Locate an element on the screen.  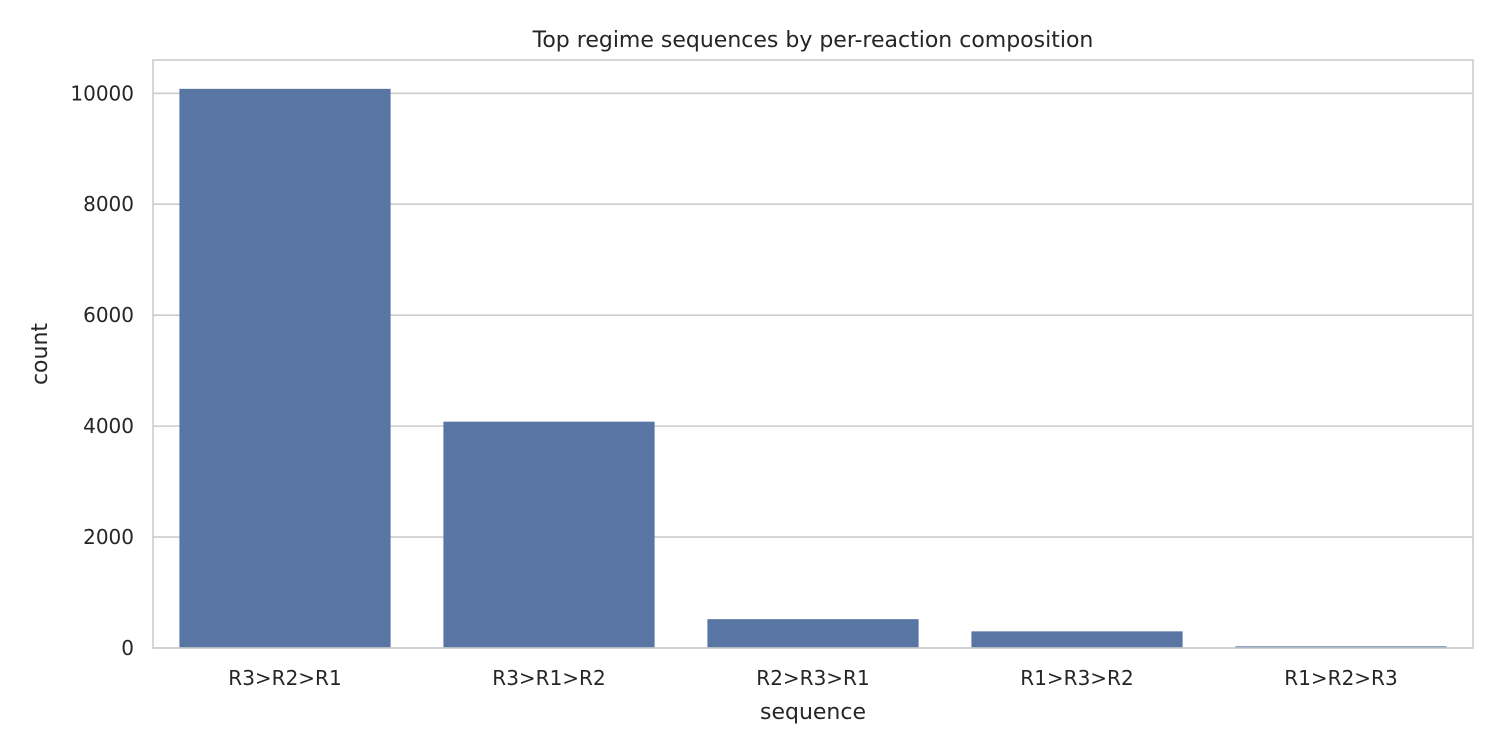
y-axis-label: count is located at coordinates (40, 354).